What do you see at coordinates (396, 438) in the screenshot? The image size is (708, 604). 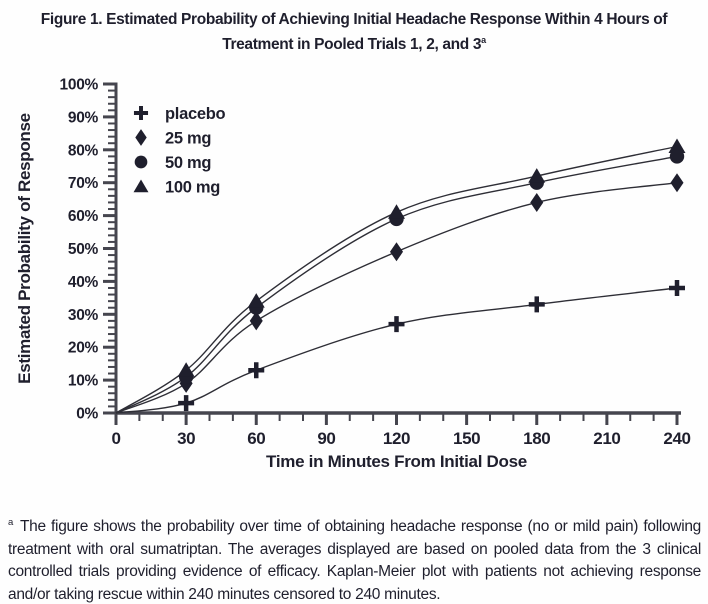 I see `x-tick-label: 120` at bounding box center [396, 438].